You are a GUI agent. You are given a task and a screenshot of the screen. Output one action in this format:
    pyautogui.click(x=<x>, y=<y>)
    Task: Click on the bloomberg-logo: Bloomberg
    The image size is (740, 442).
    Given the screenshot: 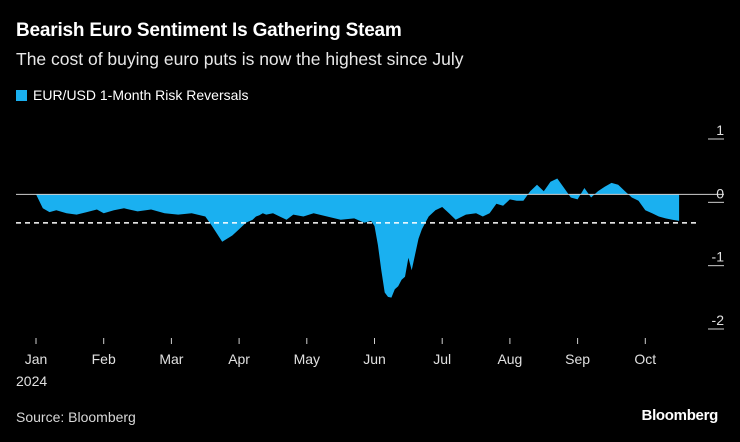 What is the action you would take?
    pyautogui.click(x=680, y=415)
    